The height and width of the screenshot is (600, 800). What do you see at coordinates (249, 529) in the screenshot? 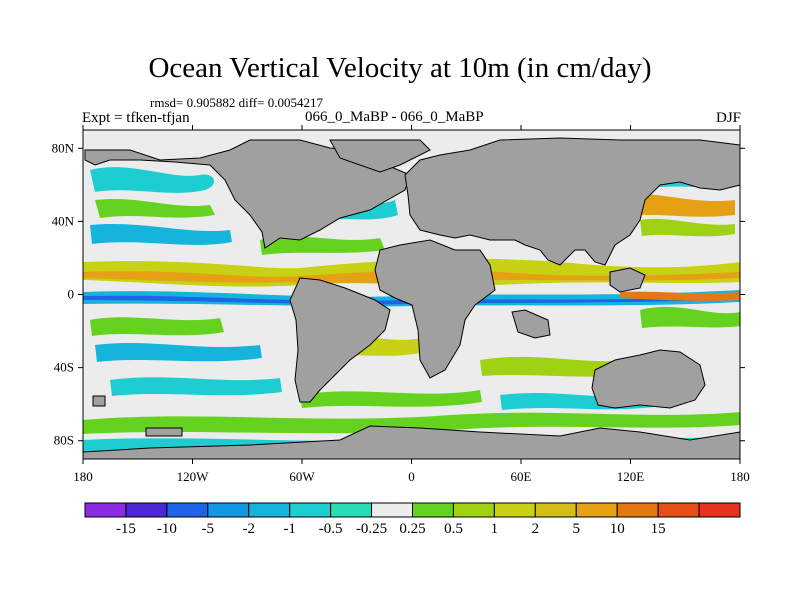
I see `colorbar-label: -2` at bounding box center [249, 529].